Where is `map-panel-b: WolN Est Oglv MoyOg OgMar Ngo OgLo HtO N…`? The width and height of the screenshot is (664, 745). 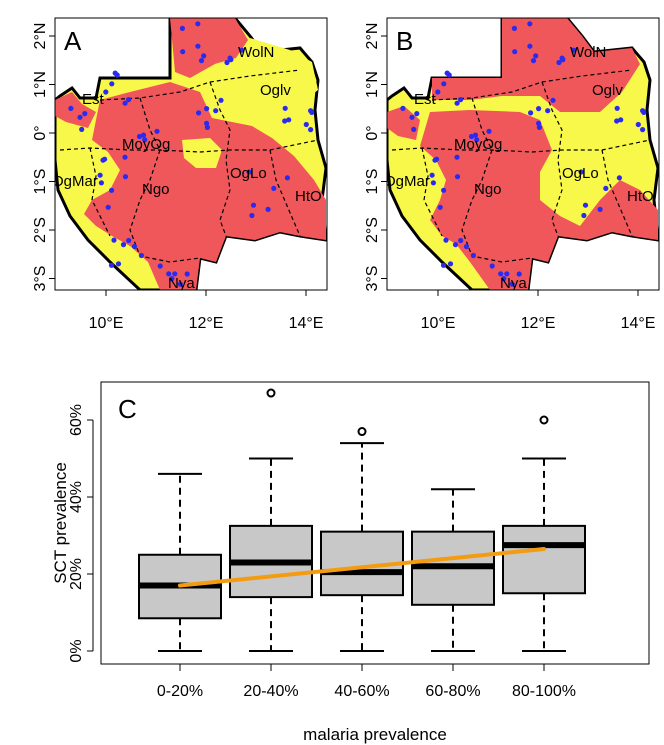
map-panel-b: WolN Est Oglv MoyOg OgMar Ngo OgLo HtO N… is located at coordinates (523, 154).